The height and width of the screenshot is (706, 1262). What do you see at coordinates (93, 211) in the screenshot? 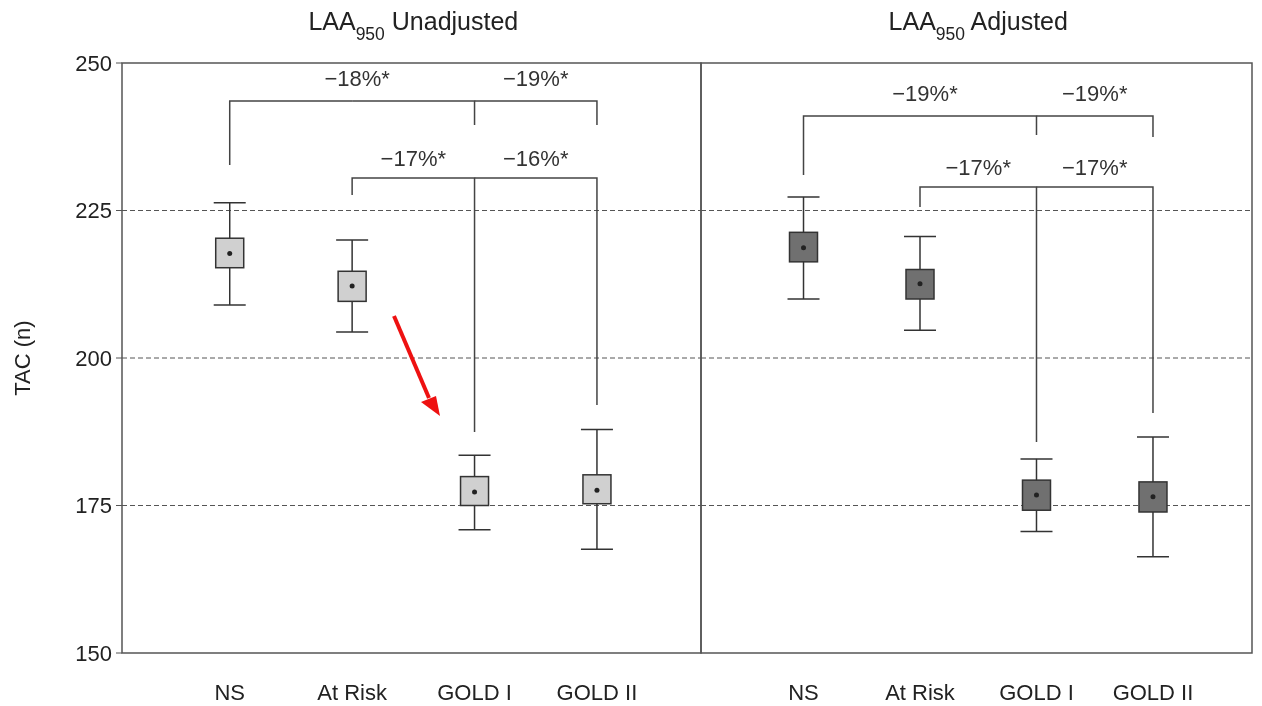
I see `y-tick-label: 225` at bounding box center [93, 211].